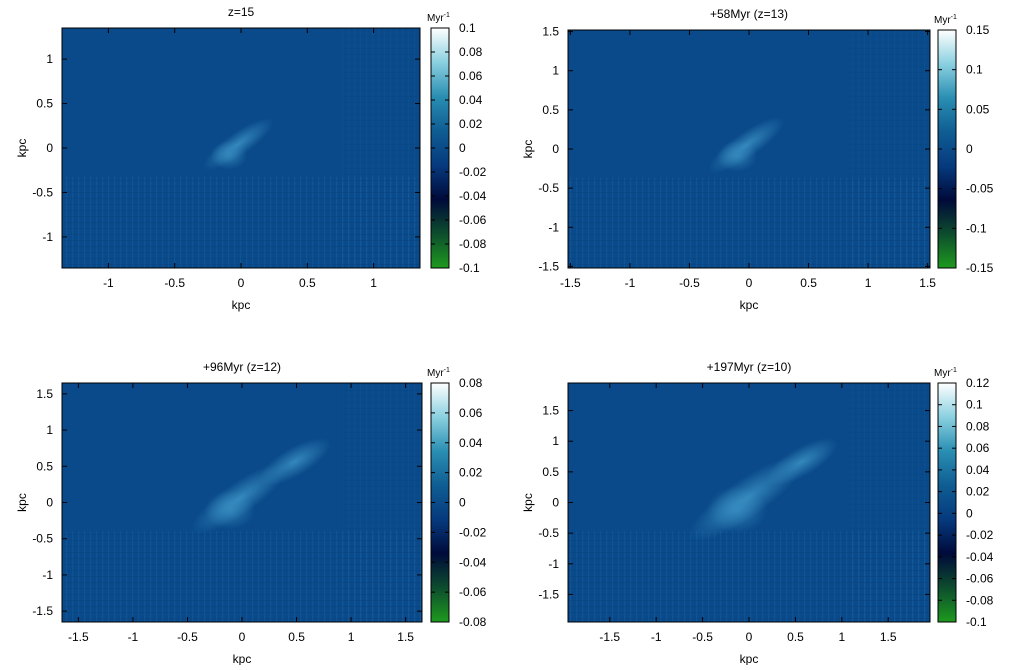  What do you see at coordinates (749, 14) in the screenshot?
I see `panel-title: +58Myr (z=13)` at bounding box center [749, 14].